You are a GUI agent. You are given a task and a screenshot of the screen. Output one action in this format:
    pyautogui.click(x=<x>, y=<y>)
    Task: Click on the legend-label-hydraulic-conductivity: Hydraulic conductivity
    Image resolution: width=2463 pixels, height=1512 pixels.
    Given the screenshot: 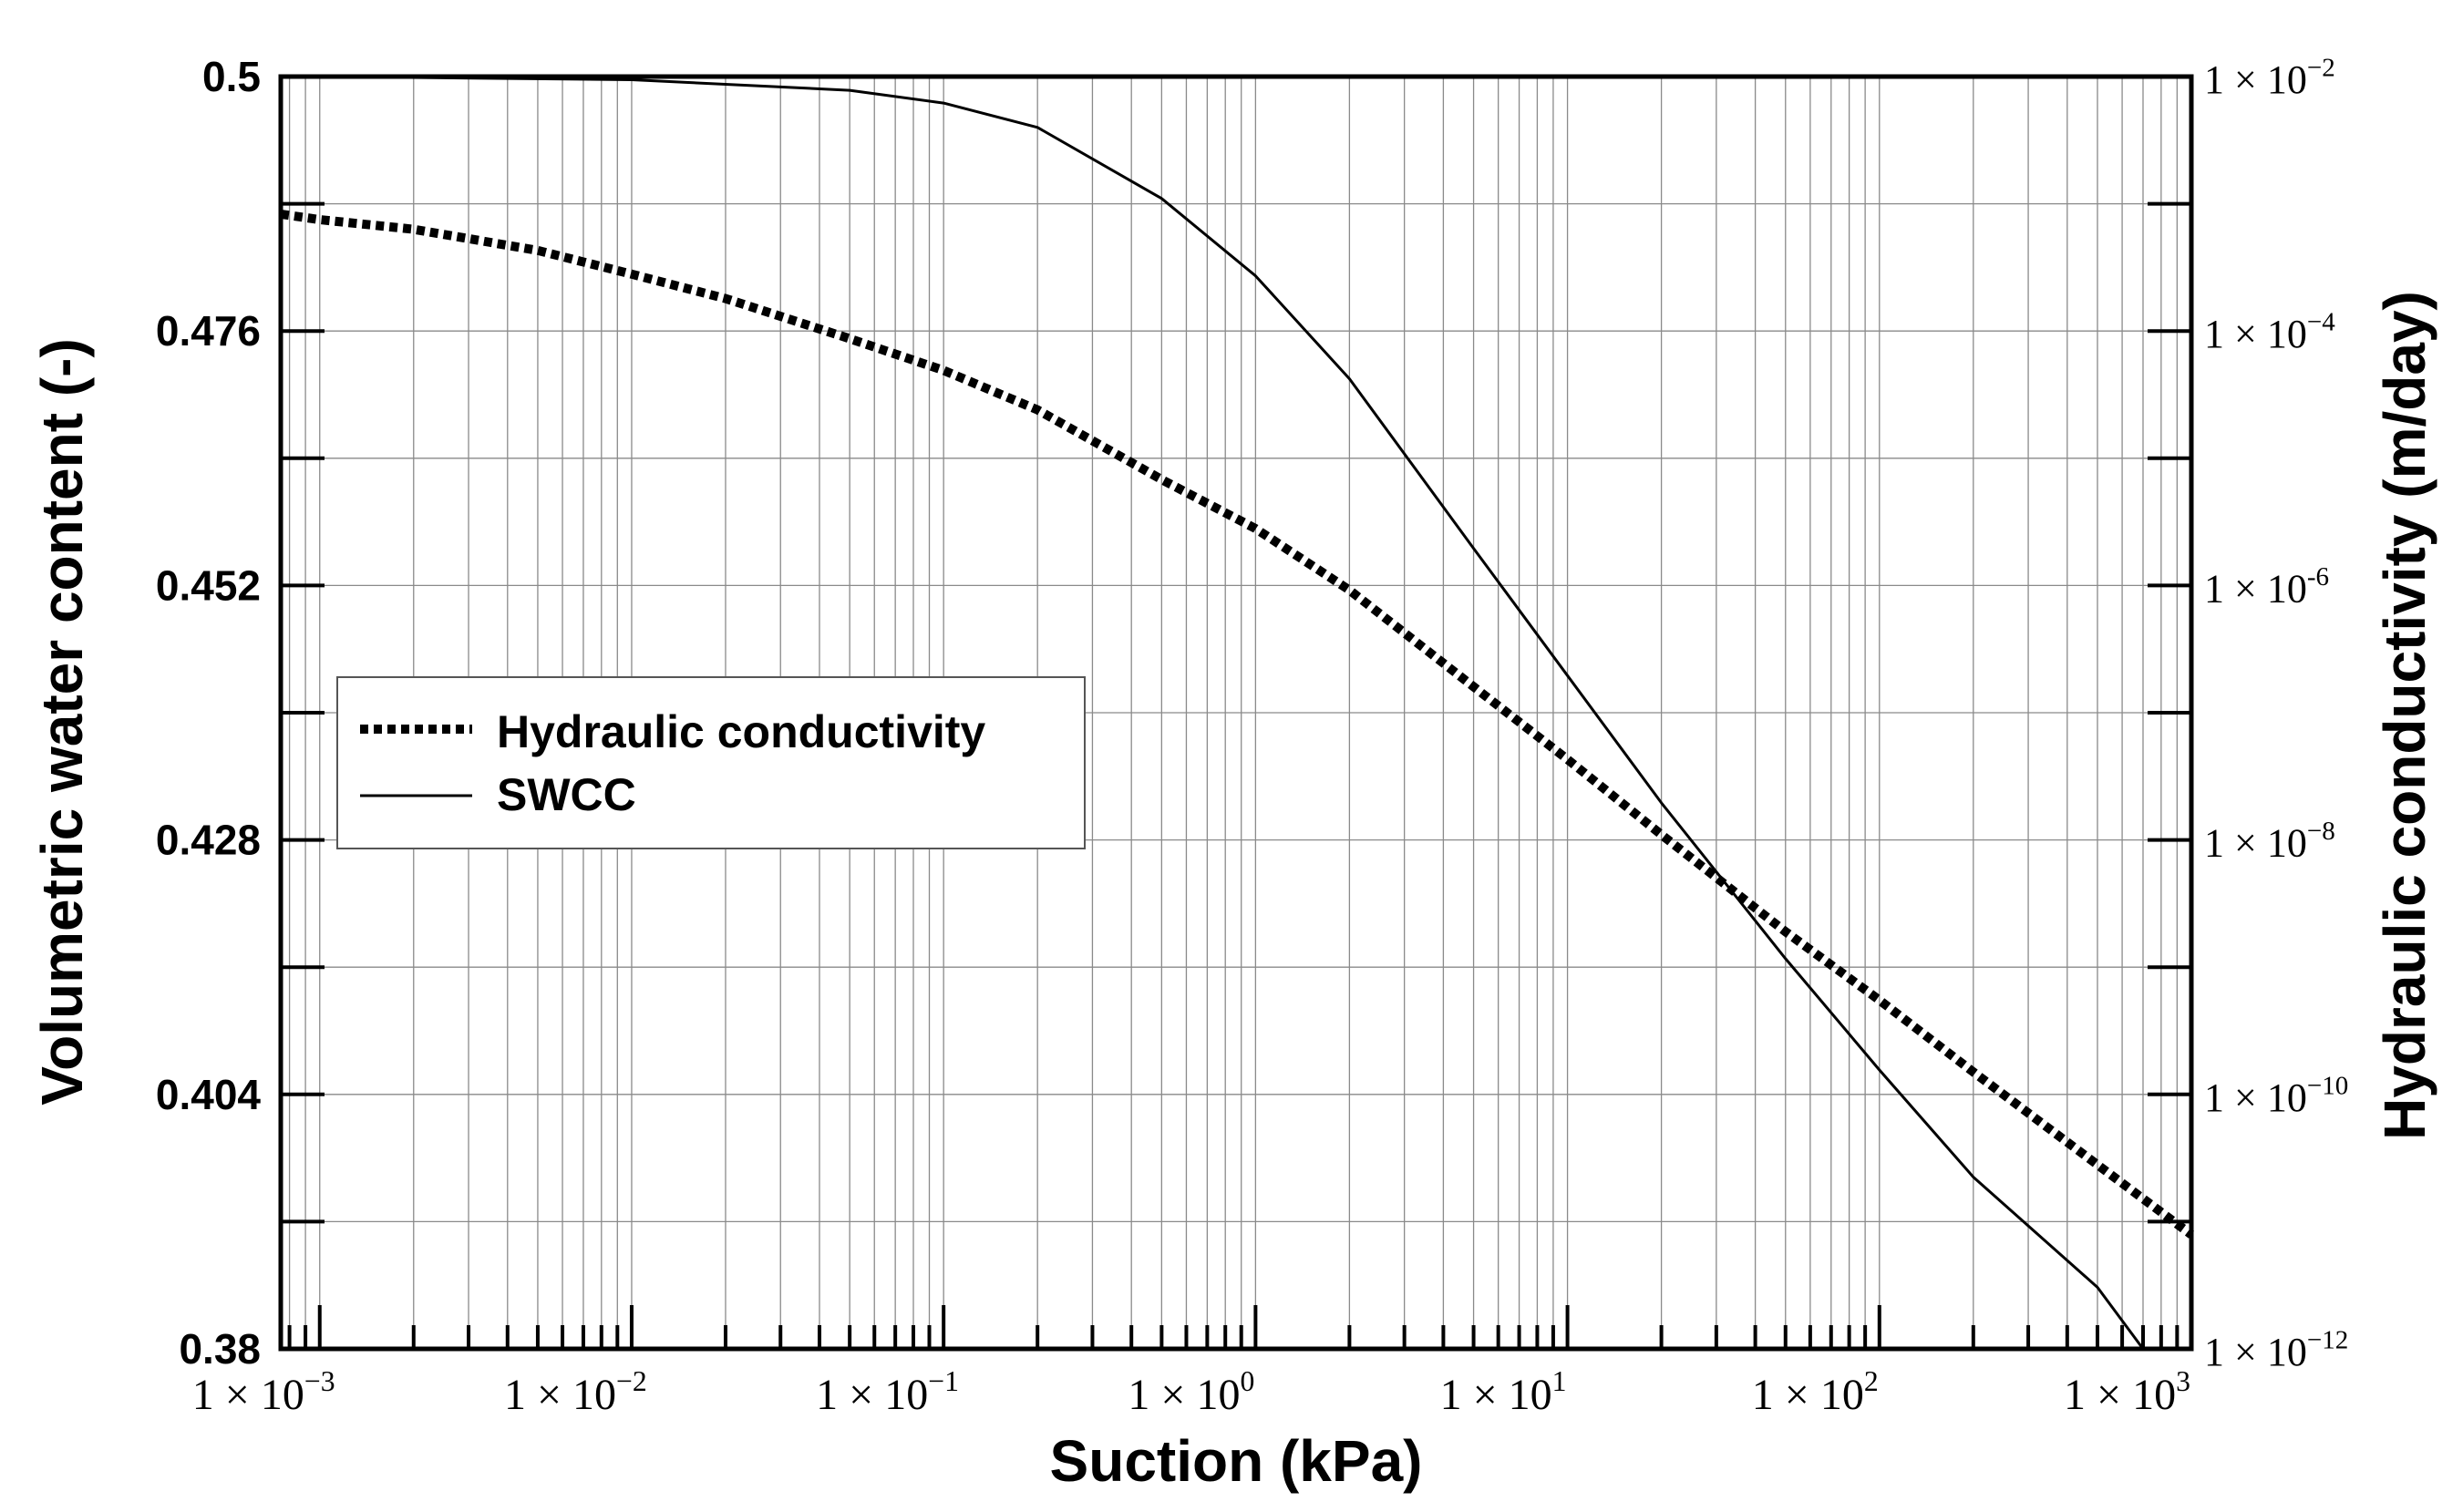 What is the action you would take?
    pyautogui.click(x=741, y=732)
    